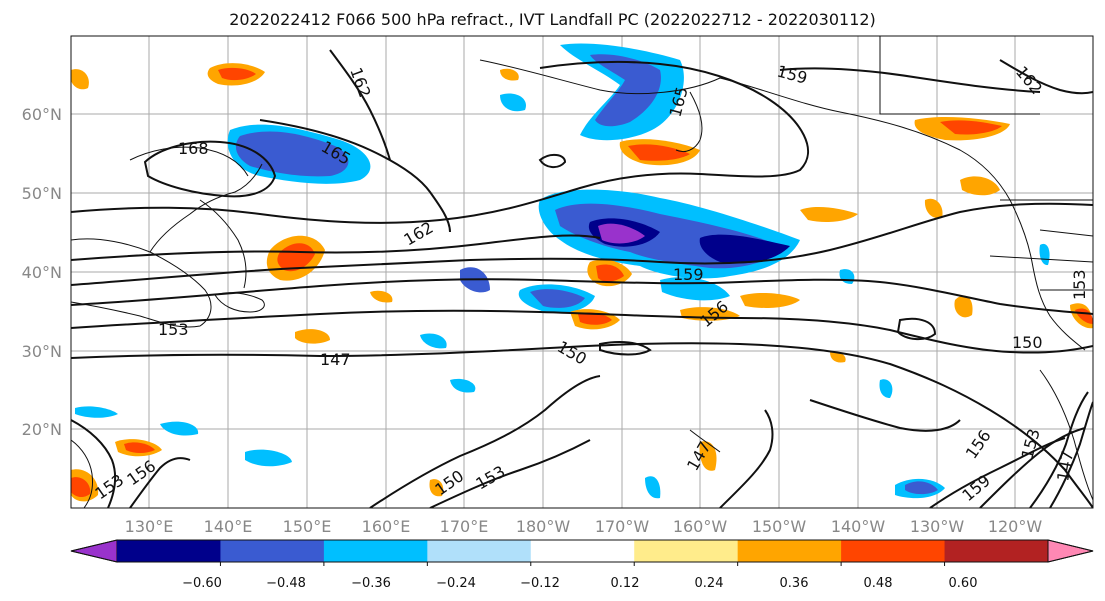 Image resolution: width=1105 pixels, height=601 pixels. What do you see at coordinates (371, 583) in the screenshot?
I see `colorbar-tick-label: −0.36` at bounding box center [371, 583].